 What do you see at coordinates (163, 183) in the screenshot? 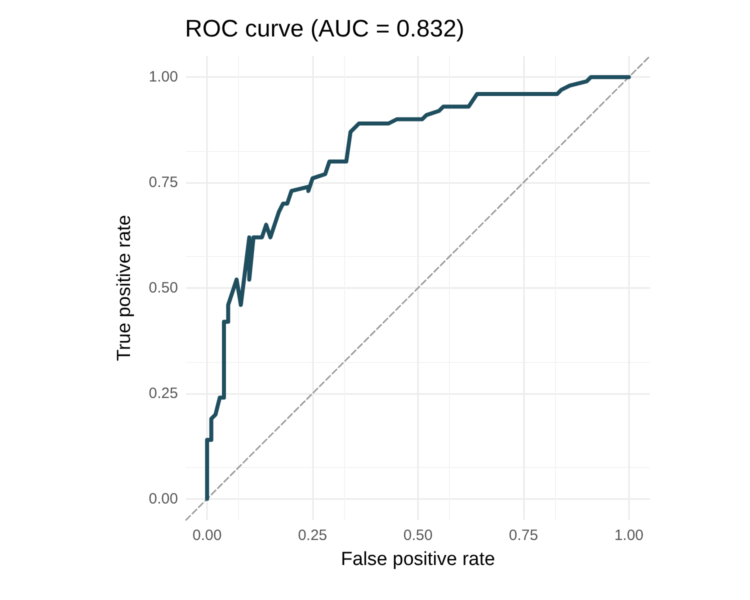
I see `y-tick-label: 0.75` at bounding box center [163, 183].